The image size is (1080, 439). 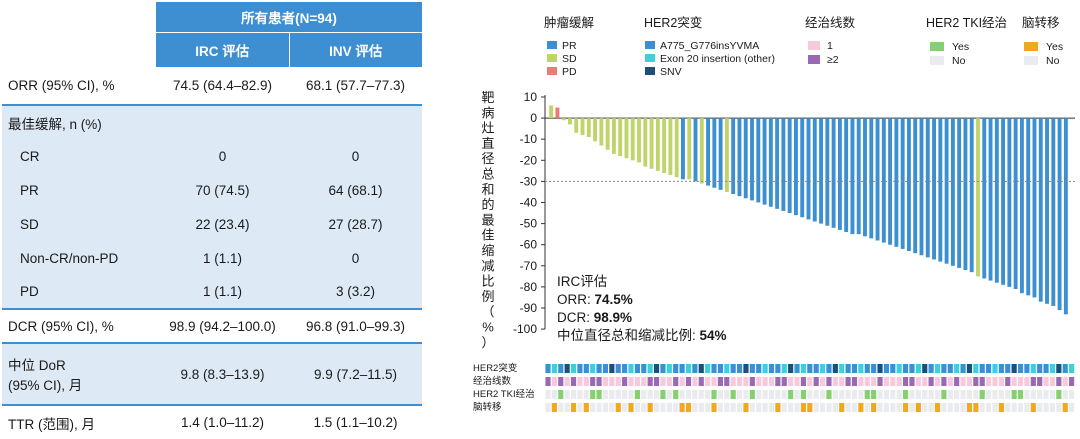 What do you see at coordinates (487, 219) in the screenshot?
I see `y-axis-label-char: 最` at bounding box center [487, 219].